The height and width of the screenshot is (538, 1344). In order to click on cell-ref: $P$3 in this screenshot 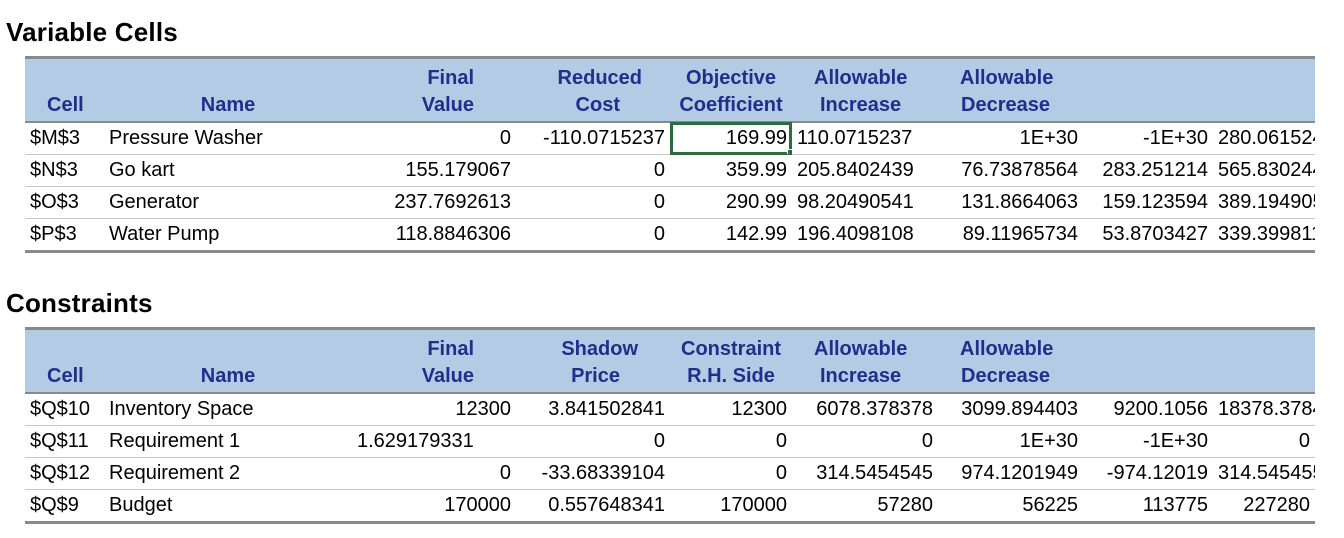, I will do `click(64, 235)`.